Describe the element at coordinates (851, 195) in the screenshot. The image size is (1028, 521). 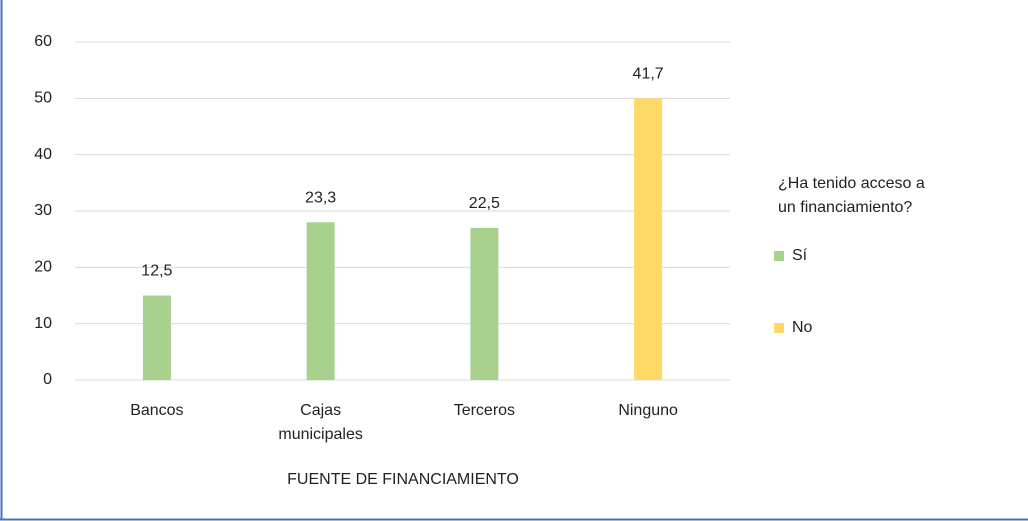
I see `legend-title: ¿Ha tenido acceso a un financiamiento?` at that location.